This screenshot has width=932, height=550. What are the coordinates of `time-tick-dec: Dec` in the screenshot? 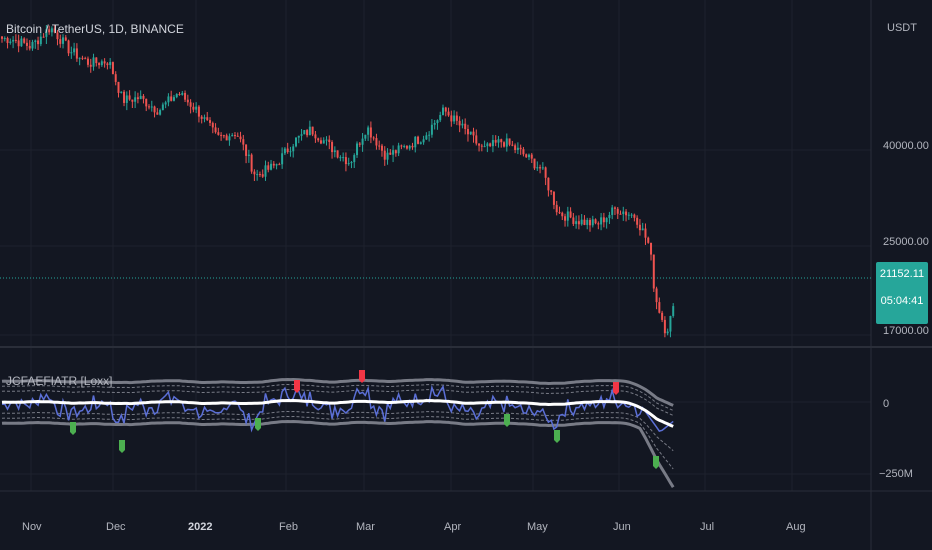 It's located at (116, 527).